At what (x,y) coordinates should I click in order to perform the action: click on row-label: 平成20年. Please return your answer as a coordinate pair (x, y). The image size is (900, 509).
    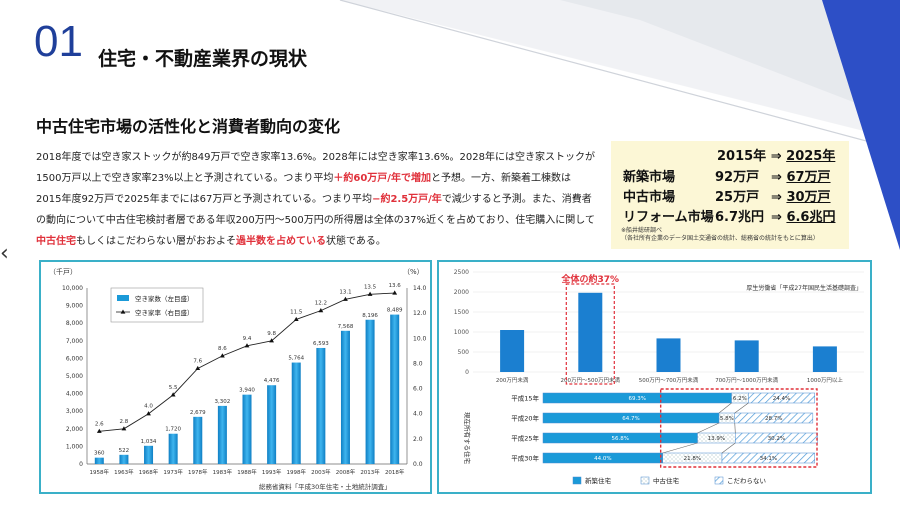
    Looking at the image, I should click on (525, 418).